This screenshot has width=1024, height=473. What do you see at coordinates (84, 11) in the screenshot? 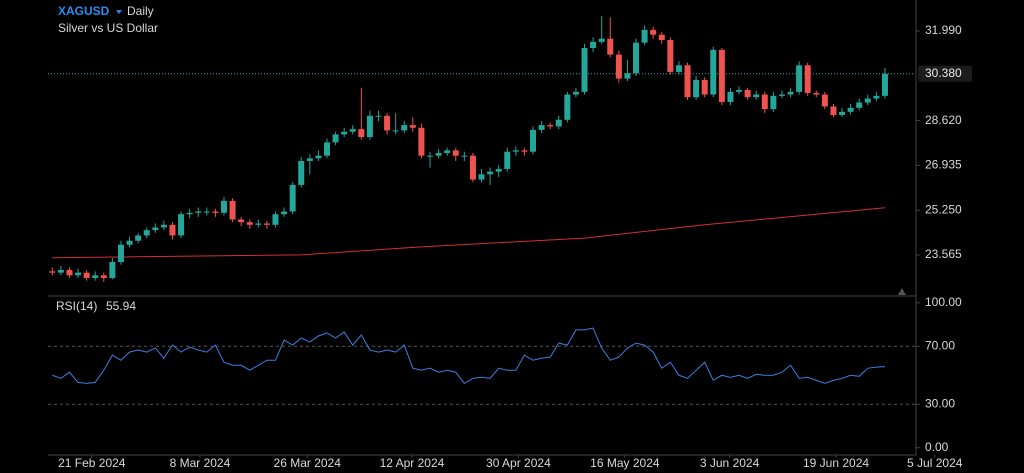
I see `symbol: XAGUSD` at bounding box center [84, 11].